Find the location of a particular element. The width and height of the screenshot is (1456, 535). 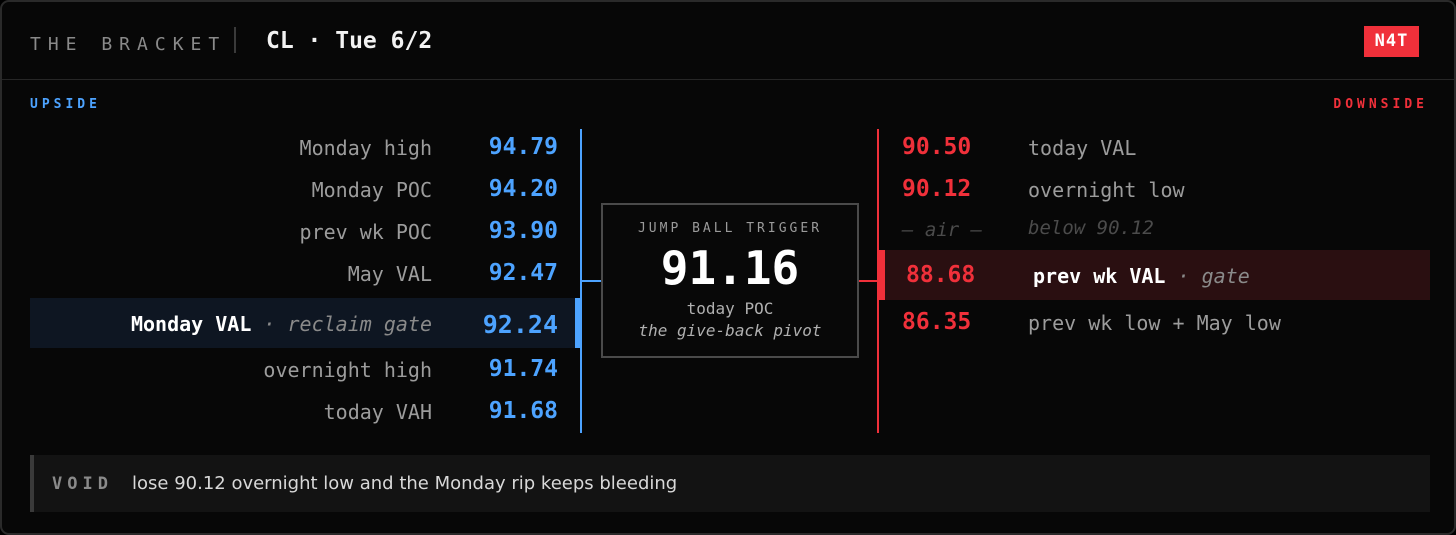

header-divider is located at coordinates (235, 40).